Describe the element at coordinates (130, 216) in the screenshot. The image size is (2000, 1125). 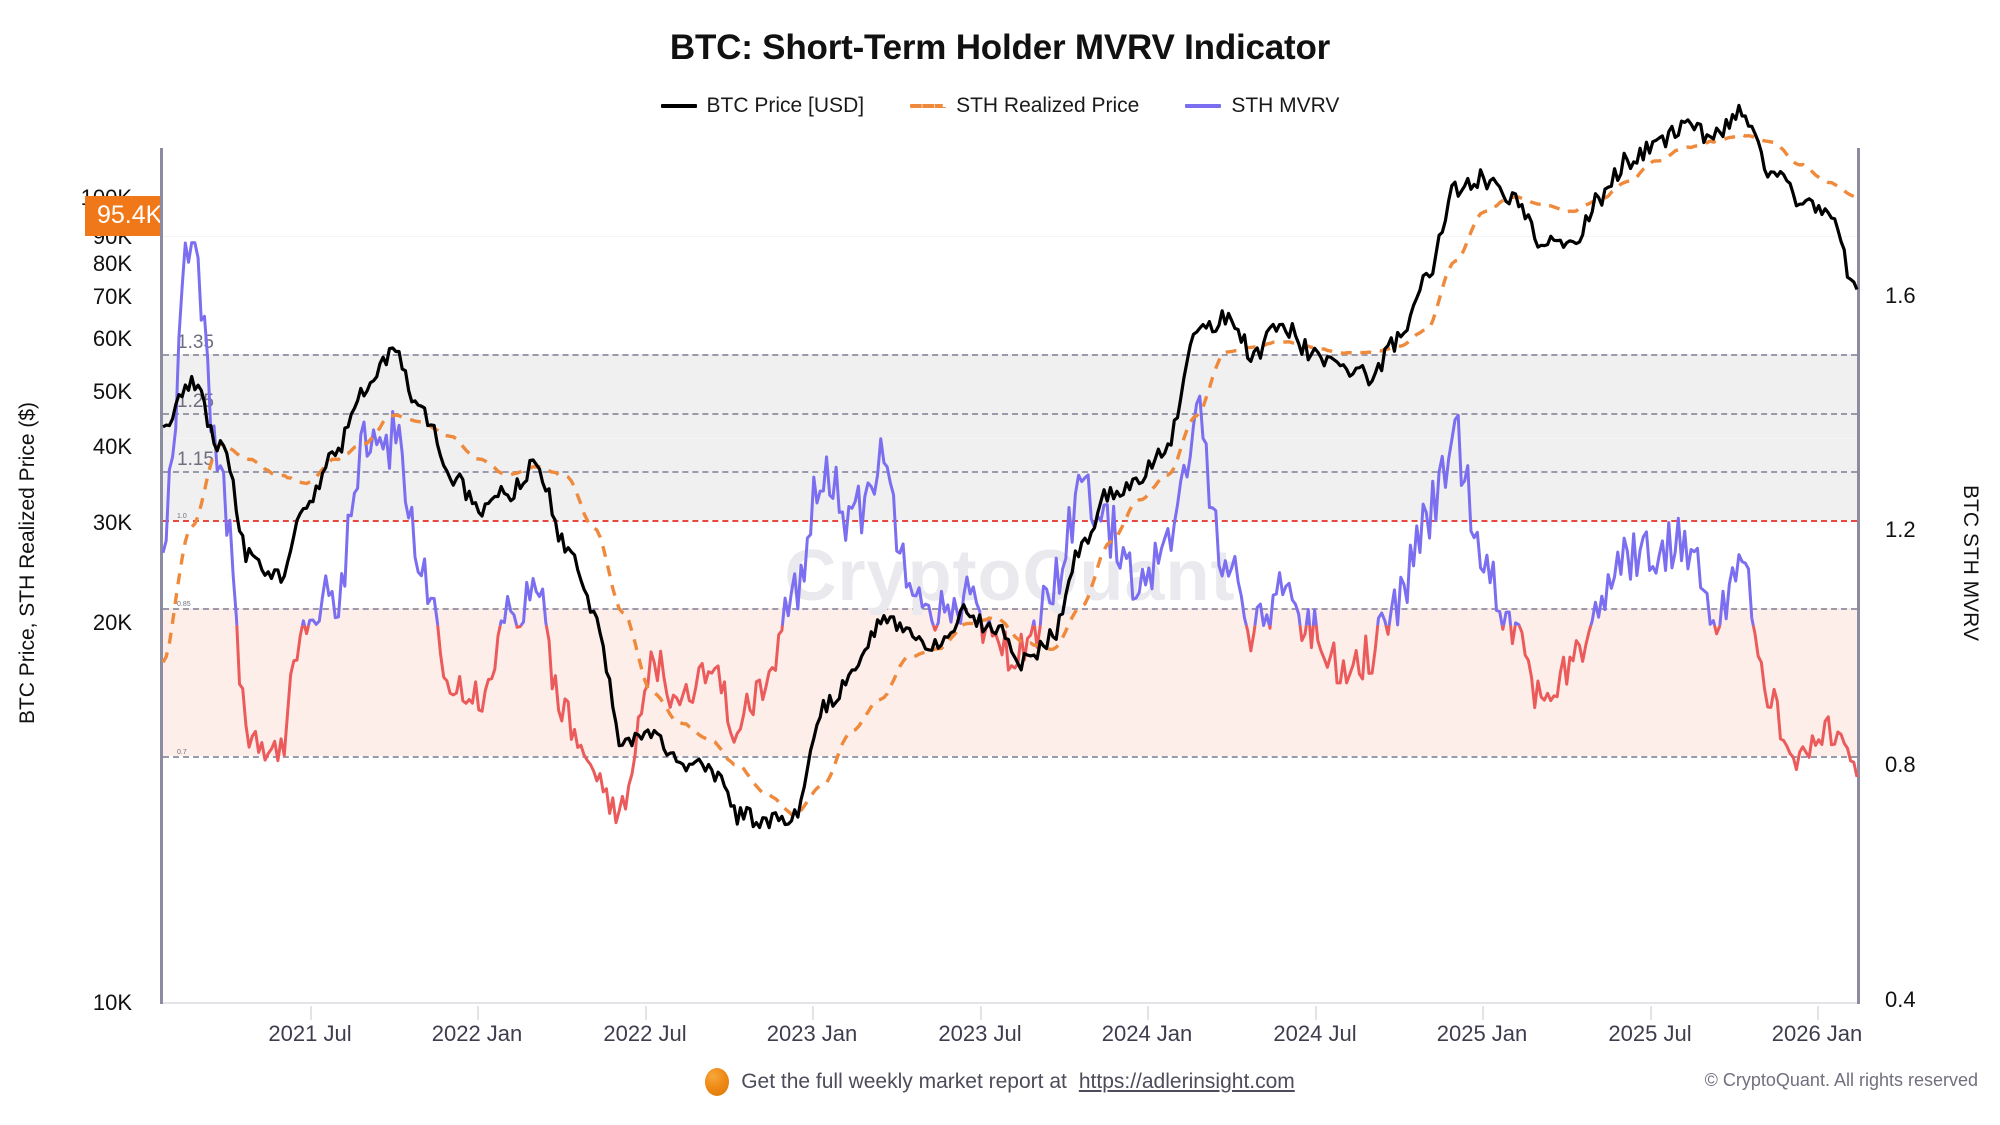
I see `current-price-badge: 95.4K` at that location.